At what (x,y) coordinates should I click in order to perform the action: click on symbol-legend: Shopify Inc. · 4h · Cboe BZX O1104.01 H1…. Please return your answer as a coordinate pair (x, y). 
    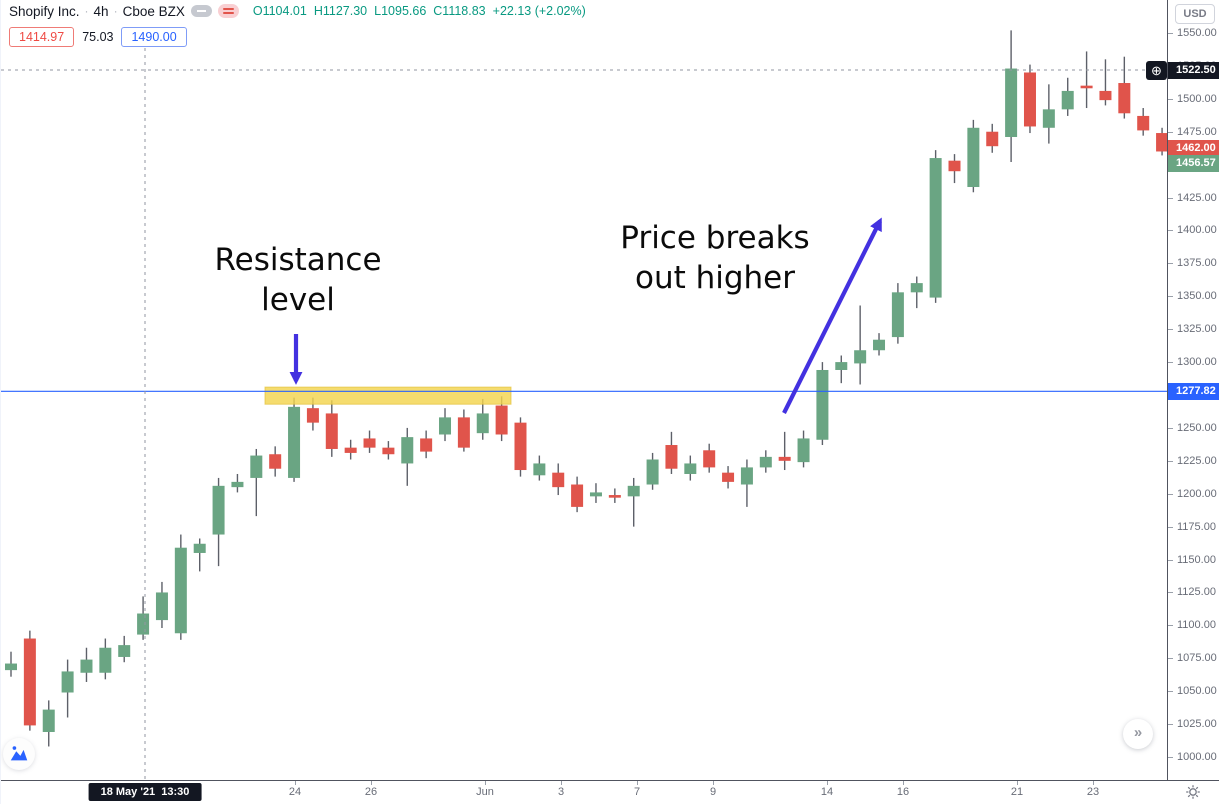
    Looking at the image, I should click on (297, 24).